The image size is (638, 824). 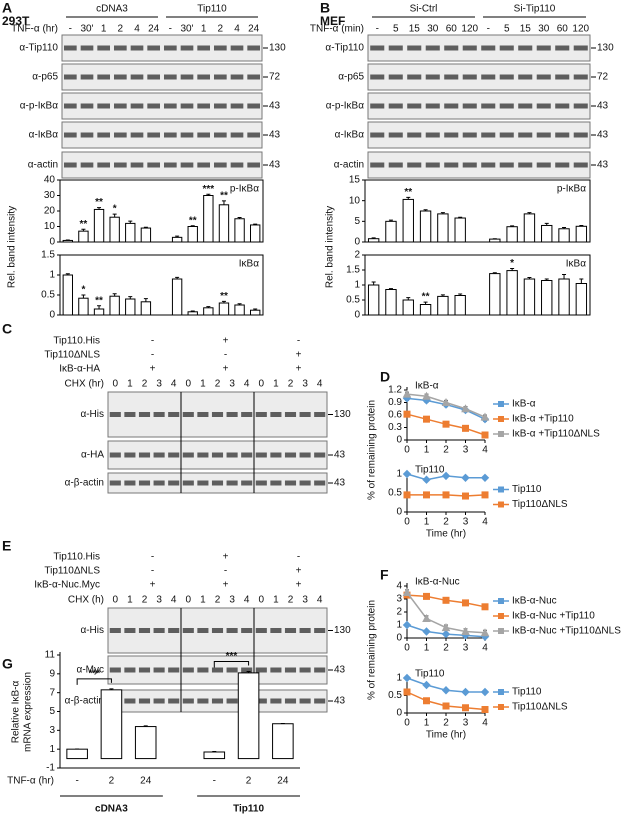 What do you see at coordinates (399, 625) in the screenshot?
I see `y-tick-label: 1` at bounding box center [399, 625].